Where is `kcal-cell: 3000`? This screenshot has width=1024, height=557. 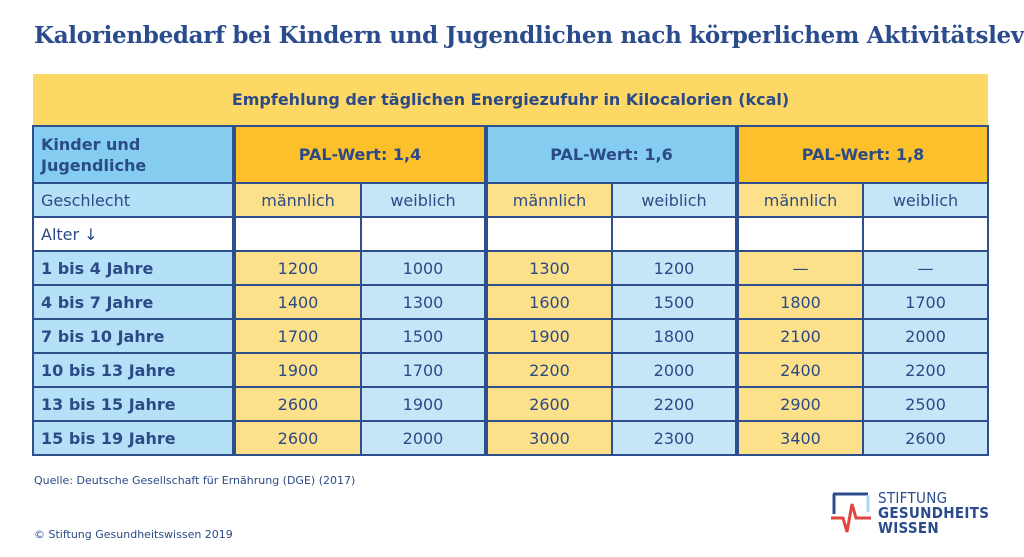
kcal-cell: 3000 is located at coordinates (548, 438).